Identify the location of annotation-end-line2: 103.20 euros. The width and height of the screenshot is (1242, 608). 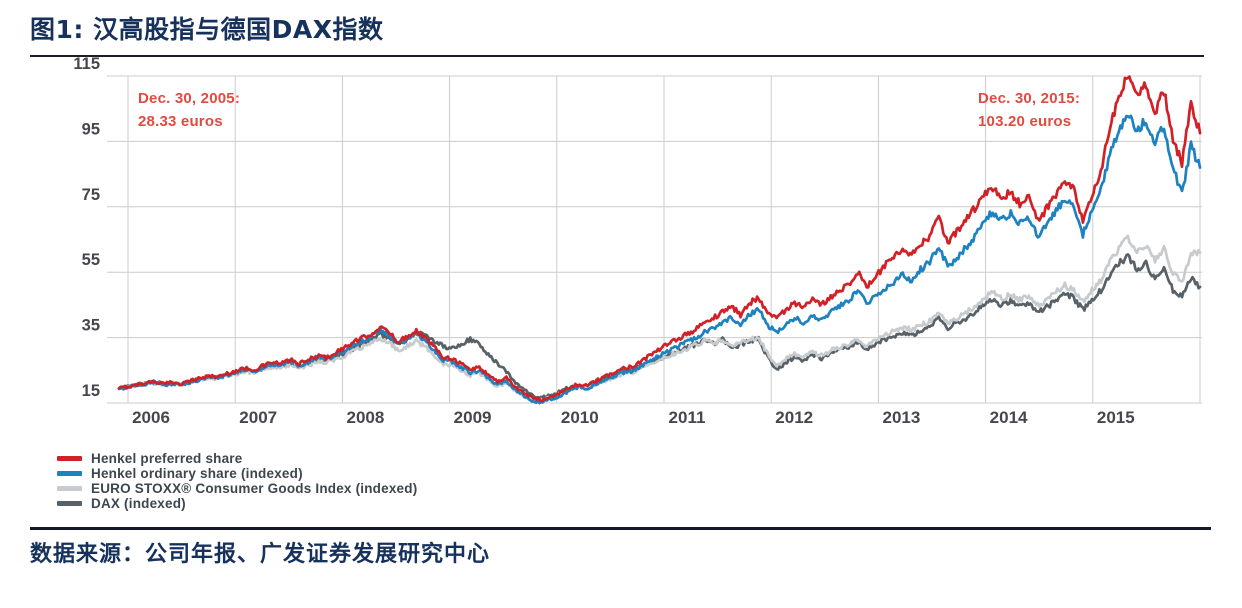
(1025, 121).